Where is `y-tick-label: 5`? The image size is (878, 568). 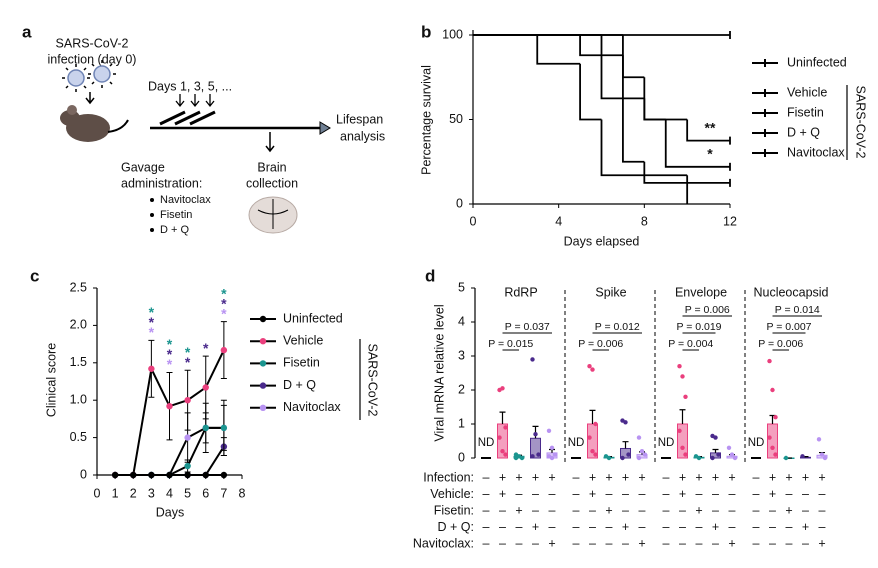 y-tick-label: 5 is located at coordinates (461, 287).